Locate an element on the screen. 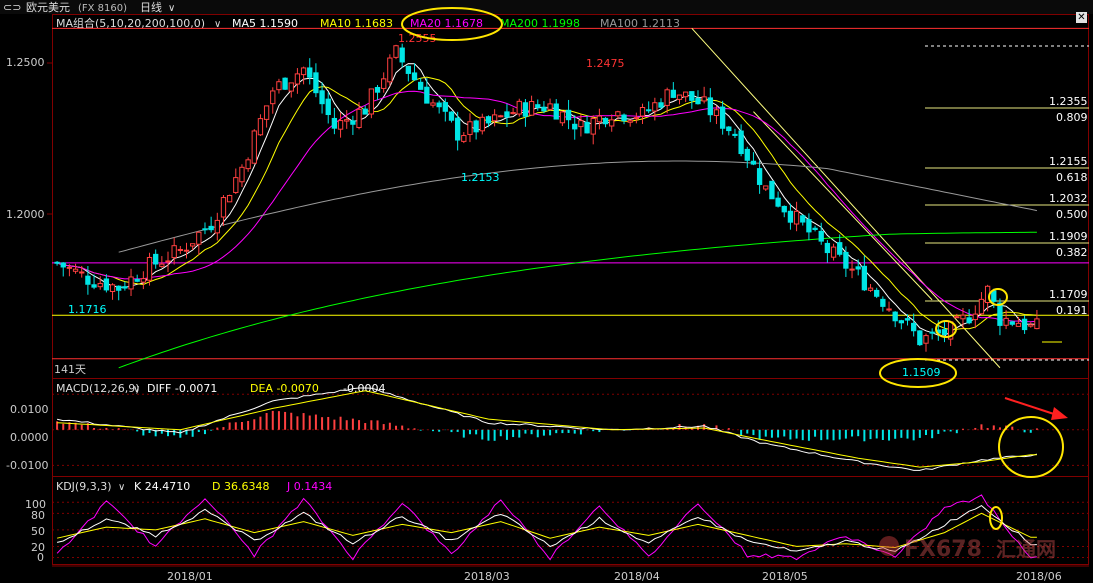 The height and width of the screenshot is (583, 1093). y-tick-label: 50 is located at coordinates (38, 531).